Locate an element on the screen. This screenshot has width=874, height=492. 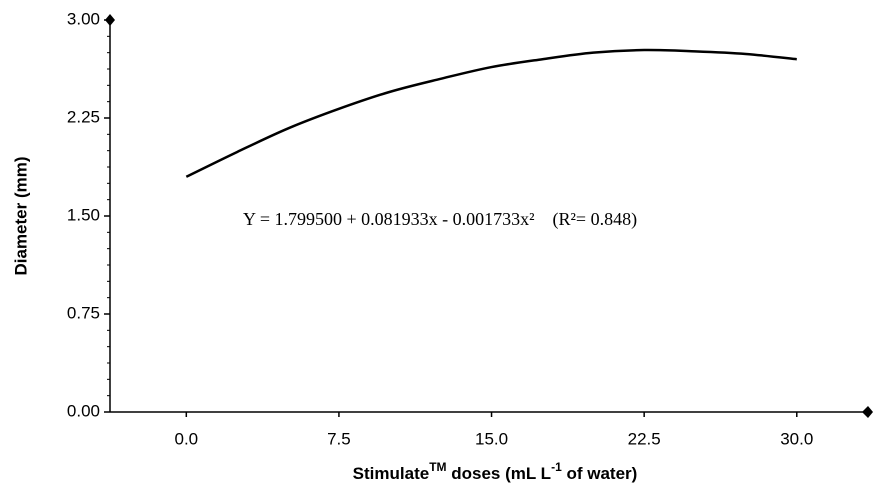
x-tick-label: 15.0 is located at coordinates (491, 438).